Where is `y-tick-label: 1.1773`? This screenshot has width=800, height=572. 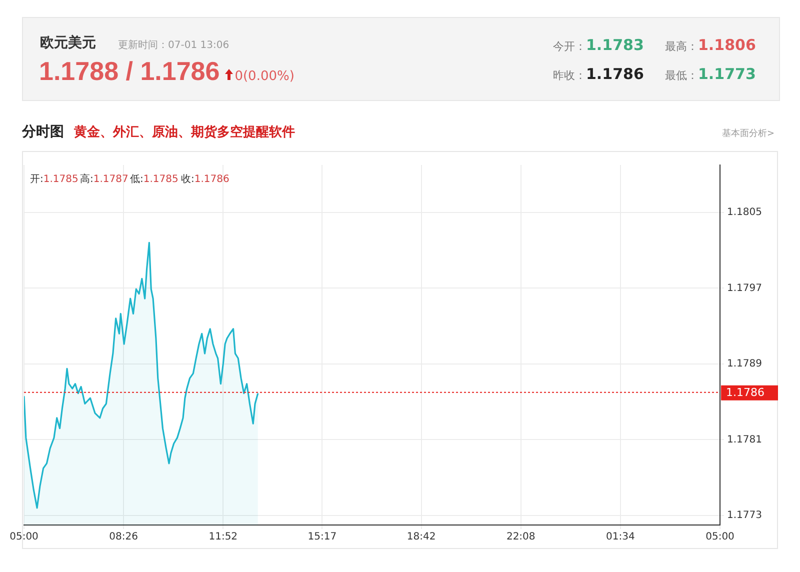
y-tick-label: 1.1773 is located at coordinates (744, 516).